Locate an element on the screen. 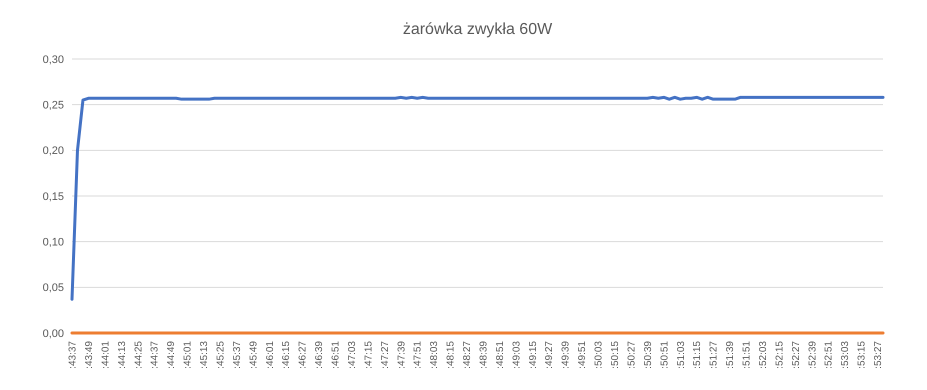  x-tick-label: :51:03 is located at coordinates (681, 354).